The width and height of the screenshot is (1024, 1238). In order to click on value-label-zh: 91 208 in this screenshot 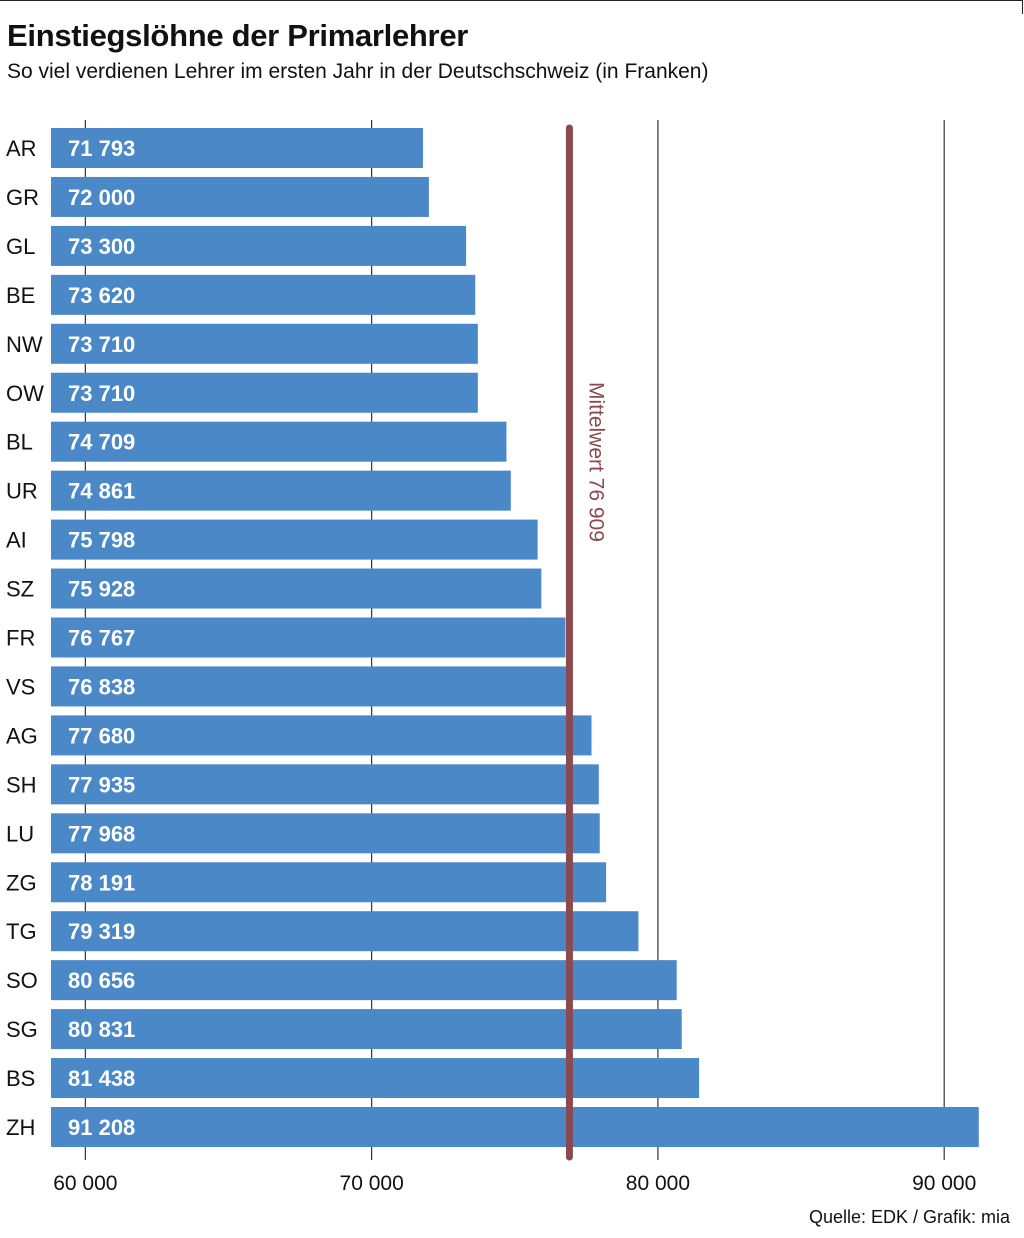, I will do `click(101, 1127)`.